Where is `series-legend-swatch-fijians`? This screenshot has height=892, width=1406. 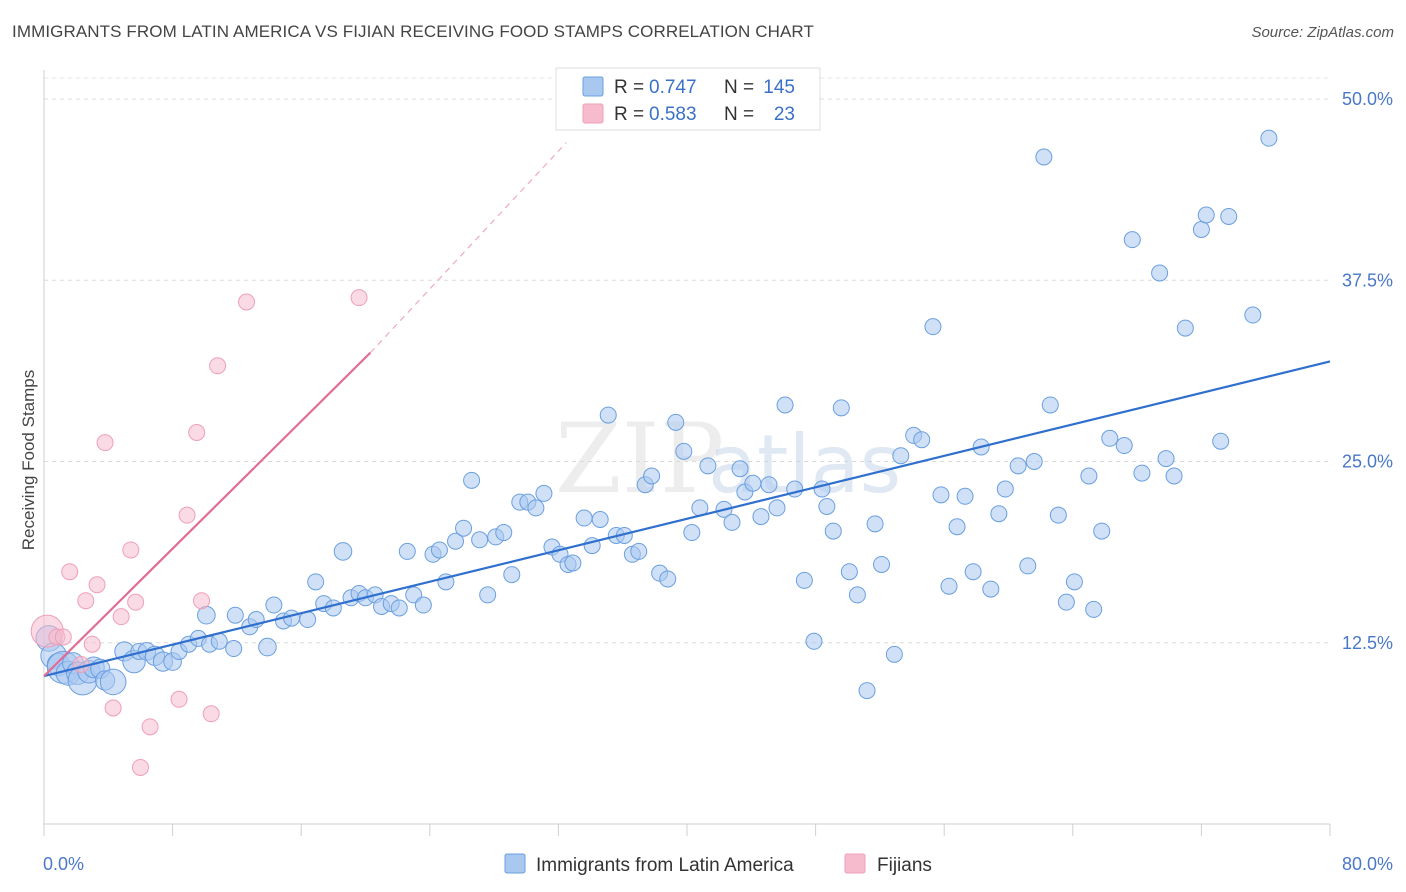
series-legend-swatch-fijians is located at coordinates (855, 863).